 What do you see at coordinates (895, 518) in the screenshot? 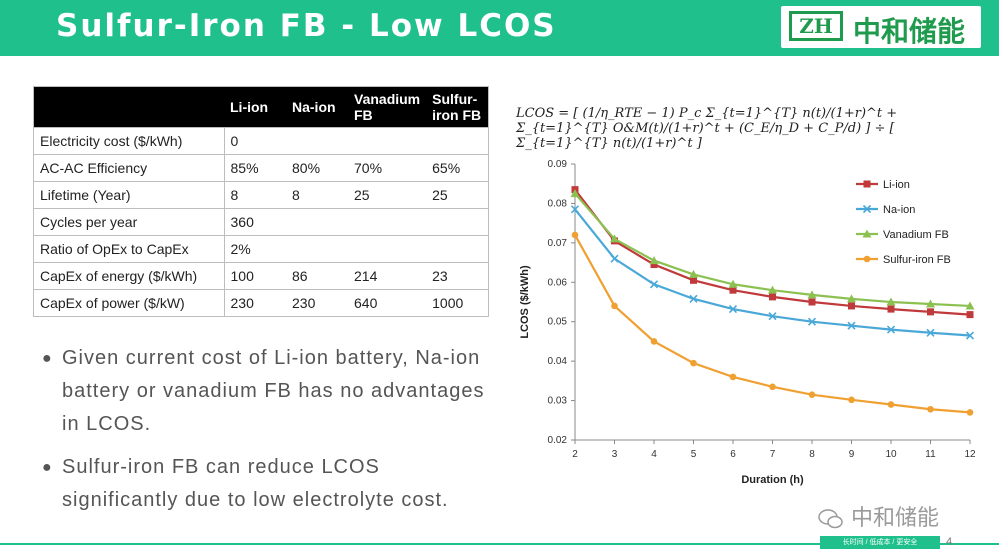
I see `watermark-text: 中和储能` at bounding box center [895, 518].